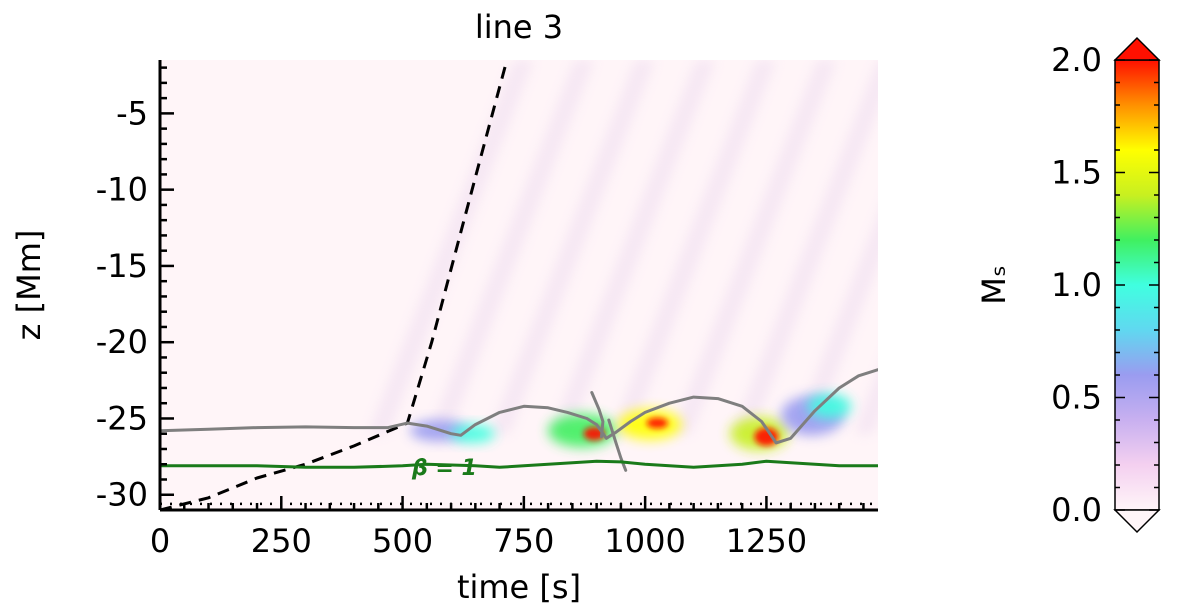 This screenshot has width=1200, height=608. I want to click on y-tick-label: -15, so click(122, 266).